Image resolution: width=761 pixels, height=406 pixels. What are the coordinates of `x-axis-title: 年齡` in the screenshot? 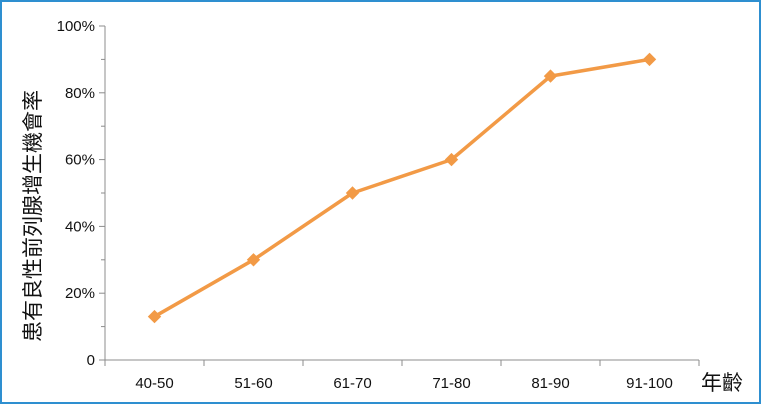 It's located at (722, 383).